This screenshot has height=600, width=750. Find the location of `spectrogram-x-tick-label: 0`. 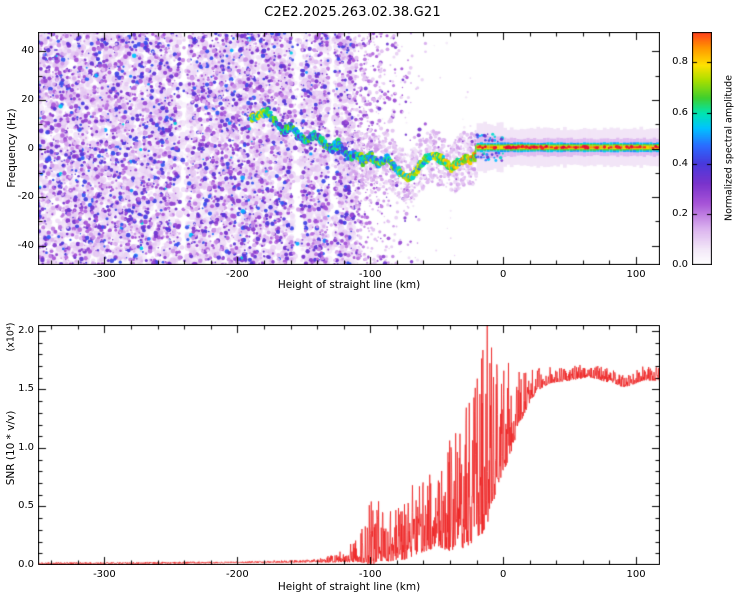

spectrogram-x-tick-label: 0 is located at coordinates (503, 274).